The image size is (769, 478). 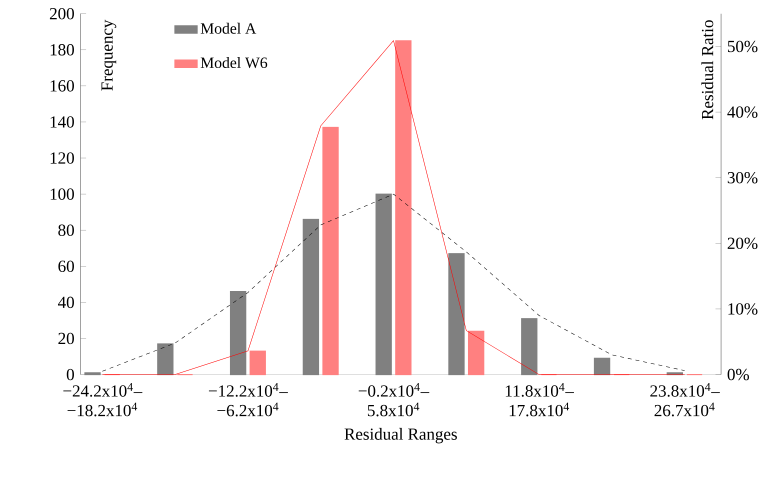 I want to click on y-tick-label: 60, so click(x=66, y=266).